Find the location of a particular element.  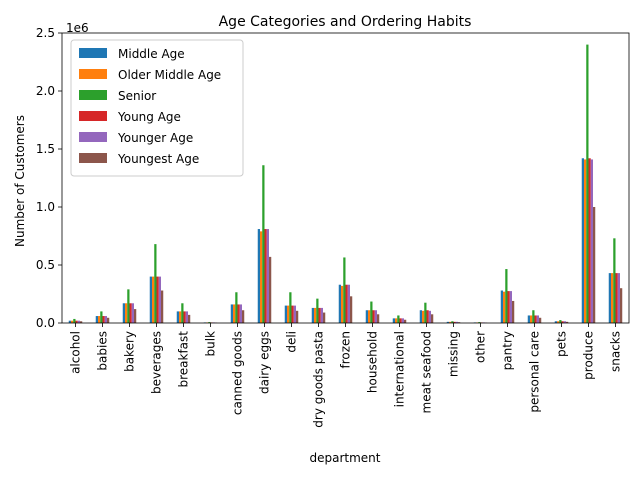

chart-title: Age Categories and Ordering Habits is located at coordinates (345, 22).